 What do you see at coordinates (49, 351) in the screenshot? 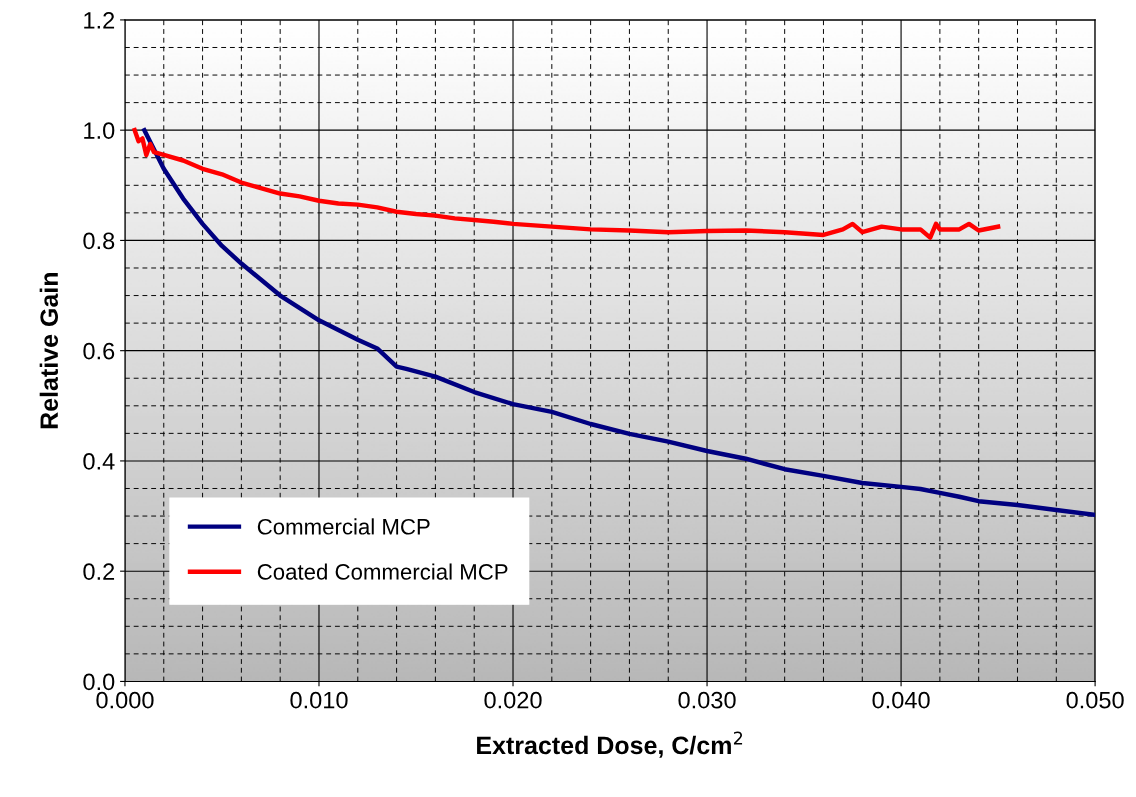
I see `y-axis-title: Relative Gain` at bounding box center [49, 351].